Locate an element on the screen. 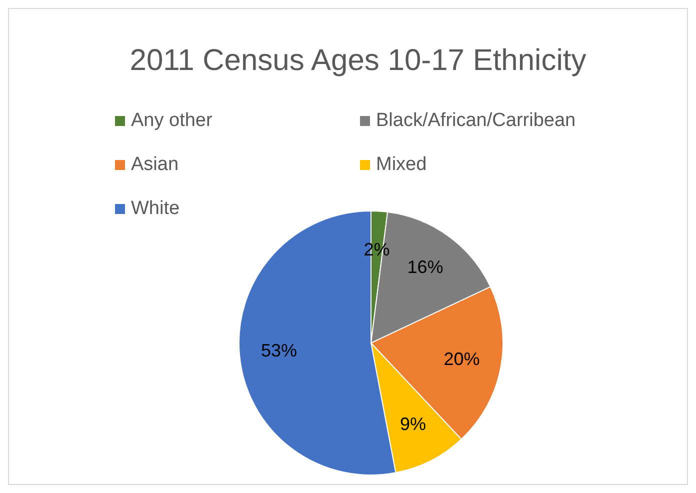 The width and height of the screenshot is (696, 493). data-label: 53% is located at coordinates (279, 350).